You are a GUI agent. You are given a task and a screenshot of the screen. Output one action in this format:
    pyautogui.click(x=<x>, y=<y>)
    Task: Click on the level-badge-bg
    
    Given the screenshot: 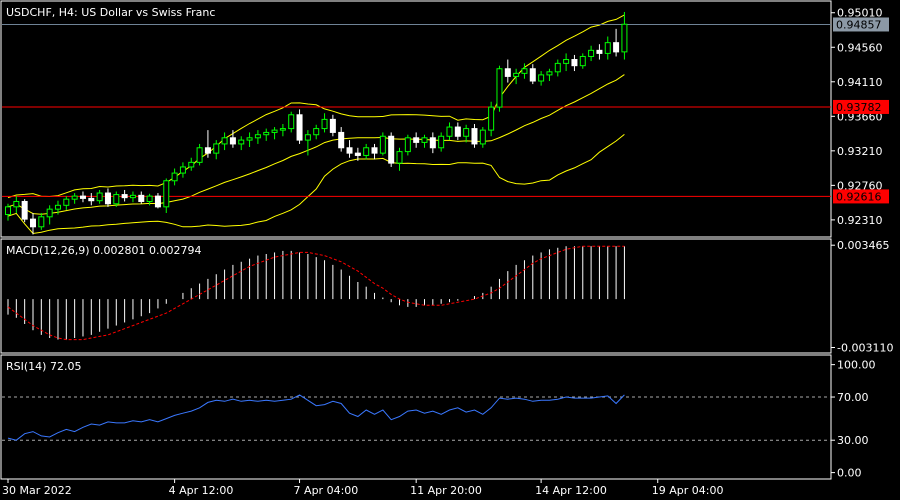 What is the action you would take?
    pyautogui.click(x=861, y=196)
    